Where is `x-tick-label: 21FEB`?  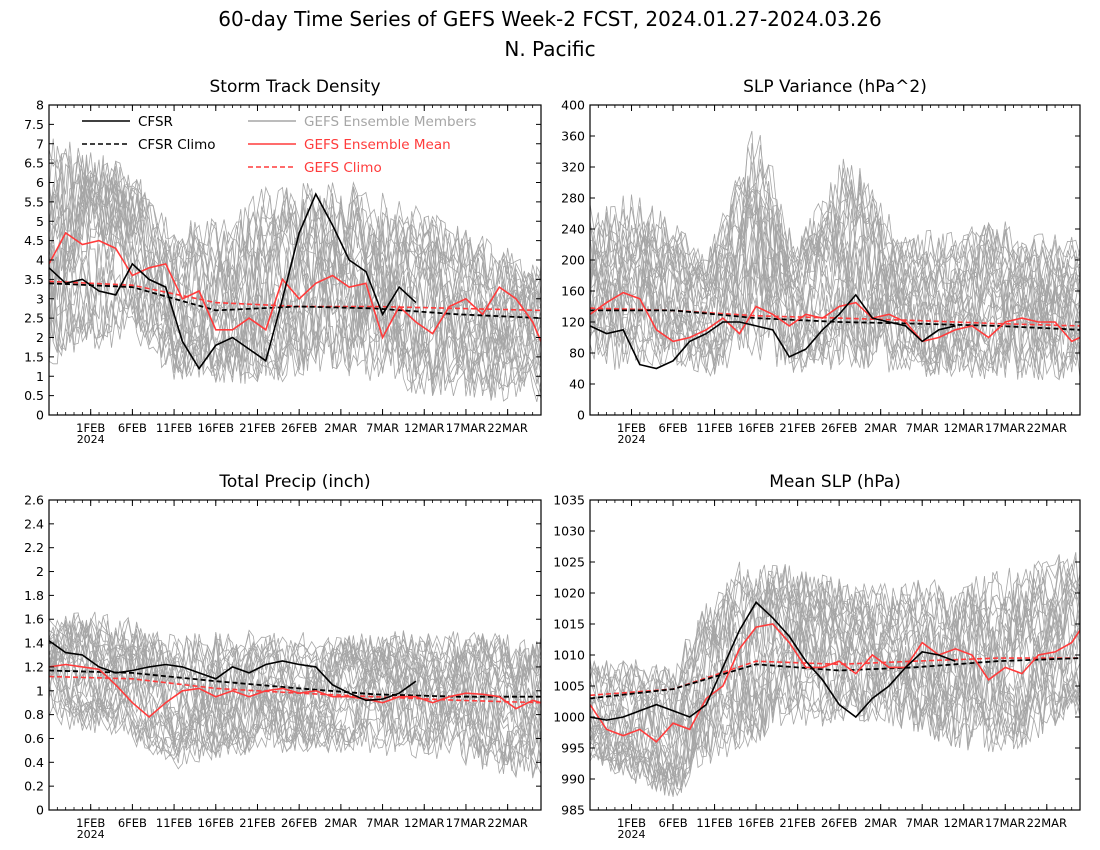 x-tick-label: 21FEB is located at coordinates (257, 428).